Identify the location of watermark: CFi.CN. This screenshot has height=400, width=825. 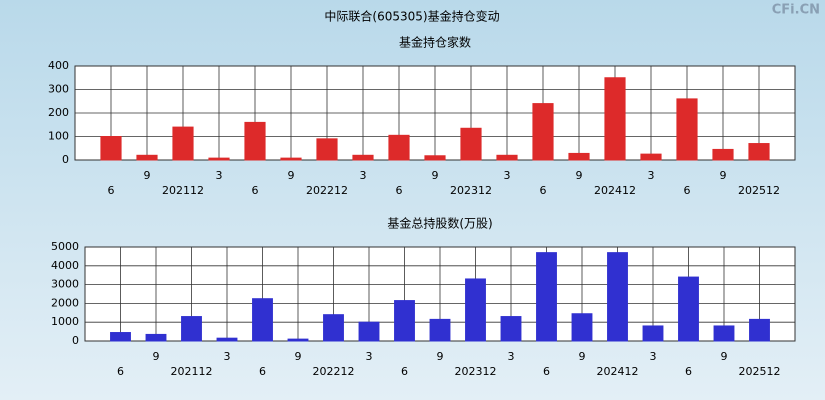
(796, 10).